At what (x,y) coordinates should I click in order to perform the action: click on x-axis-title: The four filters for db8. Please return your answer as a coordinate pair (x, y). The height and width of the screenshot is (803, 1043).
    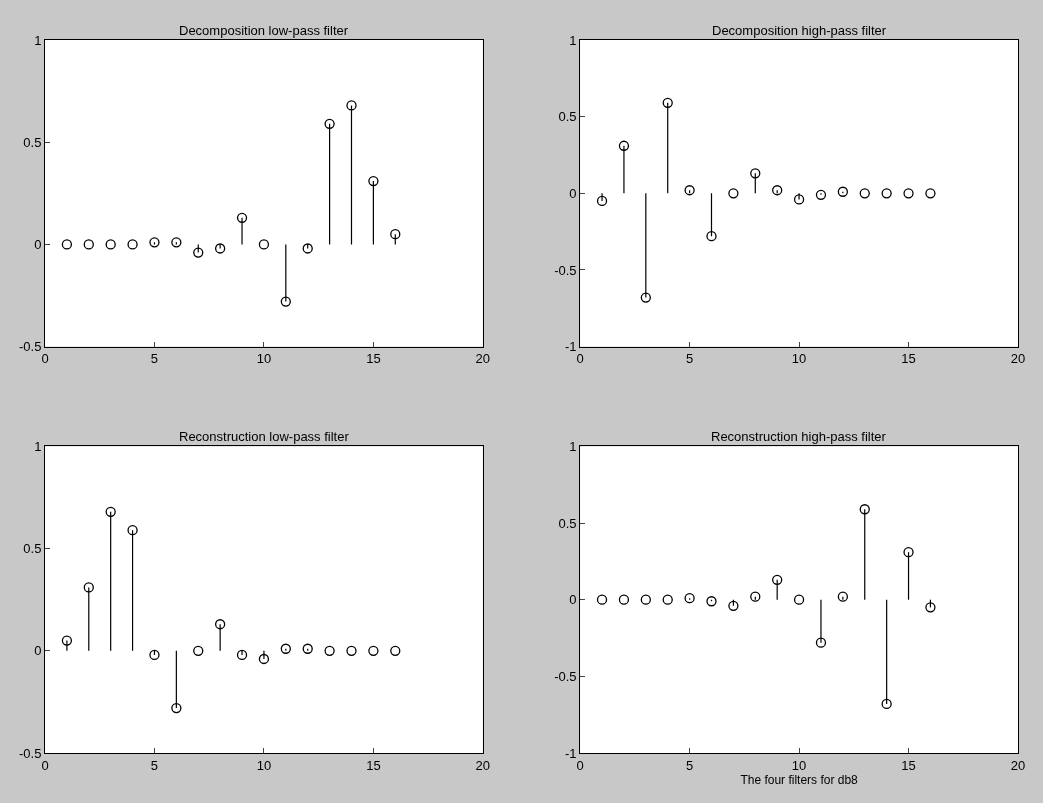
    Looking at the image, I should click on (799, 780).